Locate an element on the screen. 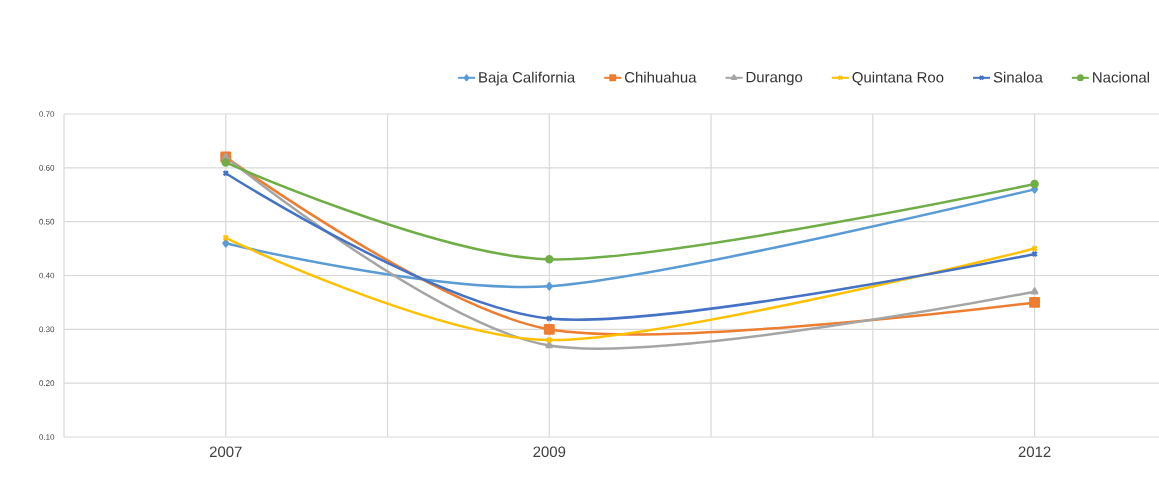 This screenshot has height=491, width=1159. legend-label: Sinaloa is located at coordinates (1018, 77).